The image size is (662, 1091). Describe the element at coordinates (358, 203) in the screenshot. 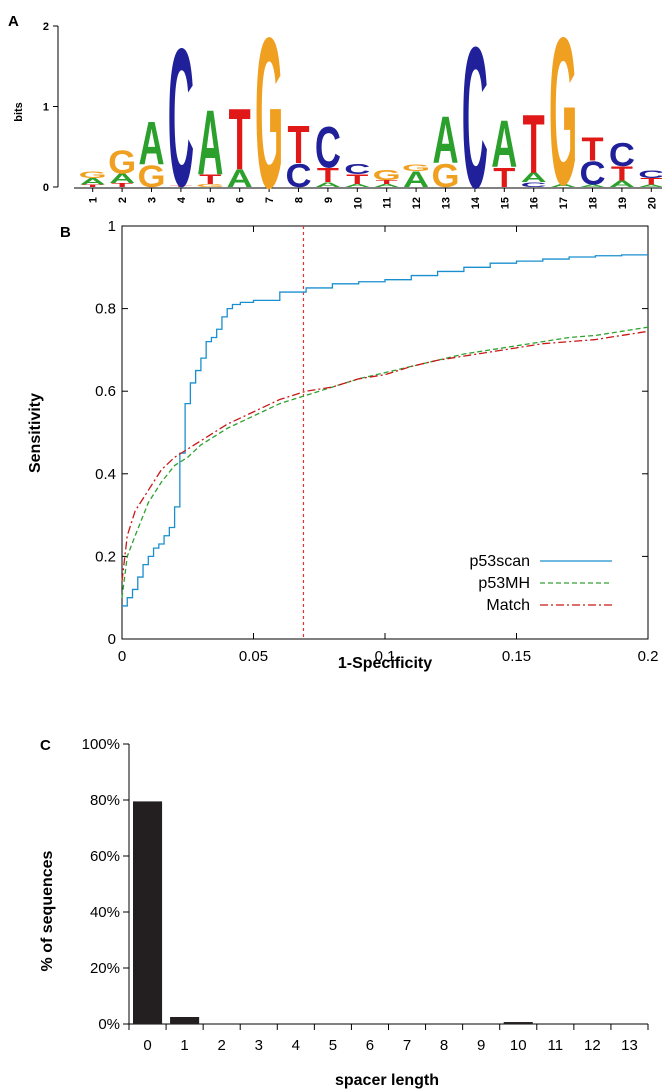

I see `logo-position-label: 10` at that location.